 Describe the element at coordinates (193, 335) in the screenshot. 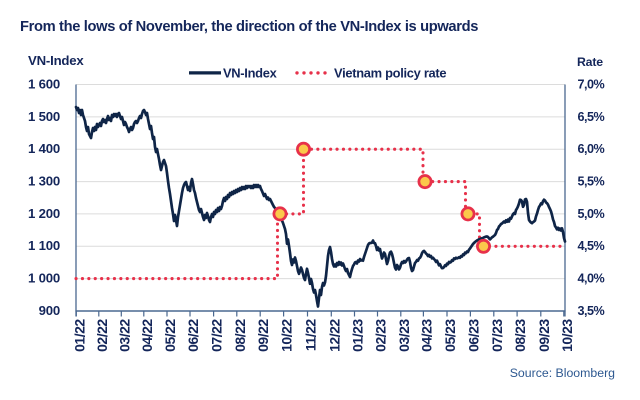

I see `svg-text: 06/22` at that location.